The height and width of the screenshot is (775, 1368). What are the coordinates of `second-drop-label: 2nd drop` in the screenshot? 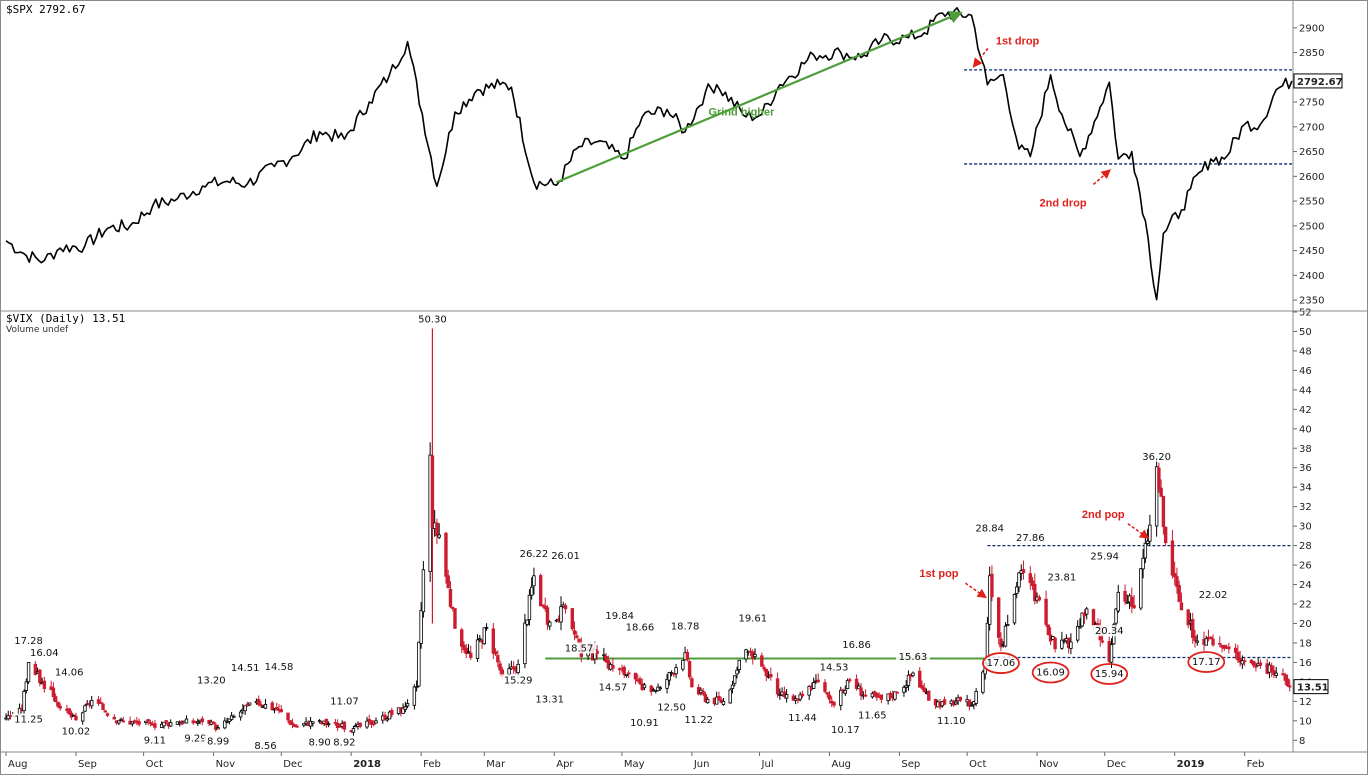 It's located at (1063, 203).